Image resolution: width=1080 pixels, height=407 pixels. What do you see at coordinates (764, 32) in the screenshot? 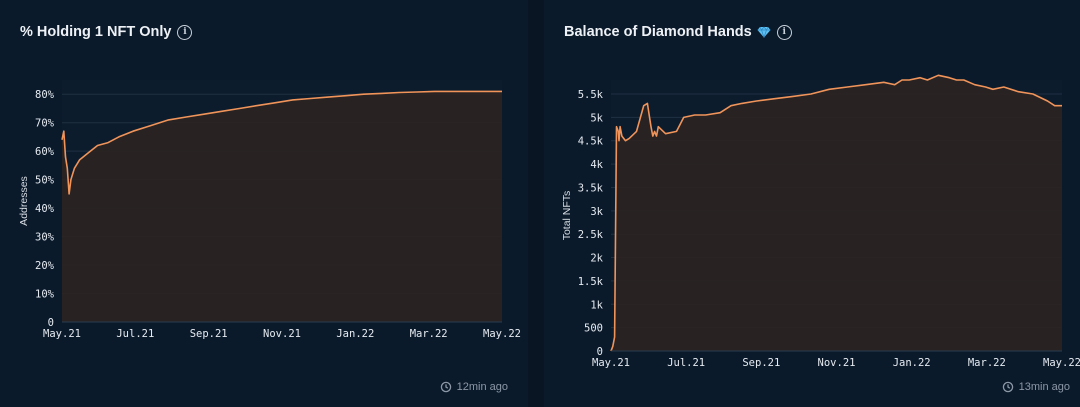
I see `diamond-gem-icon` at bounding box center [764, 32].